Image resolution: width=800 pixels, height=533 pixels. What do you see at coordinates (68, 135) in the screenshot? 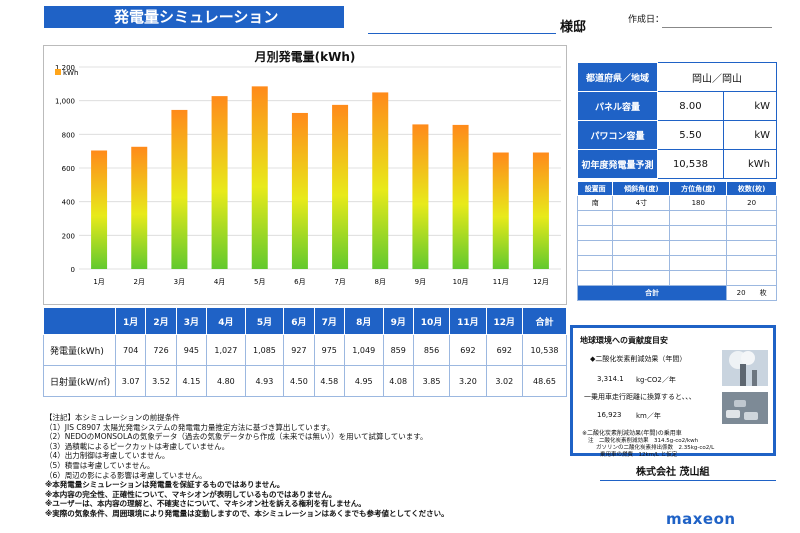
I see `y-tick-label: 800` at bounding box center [68, 135].